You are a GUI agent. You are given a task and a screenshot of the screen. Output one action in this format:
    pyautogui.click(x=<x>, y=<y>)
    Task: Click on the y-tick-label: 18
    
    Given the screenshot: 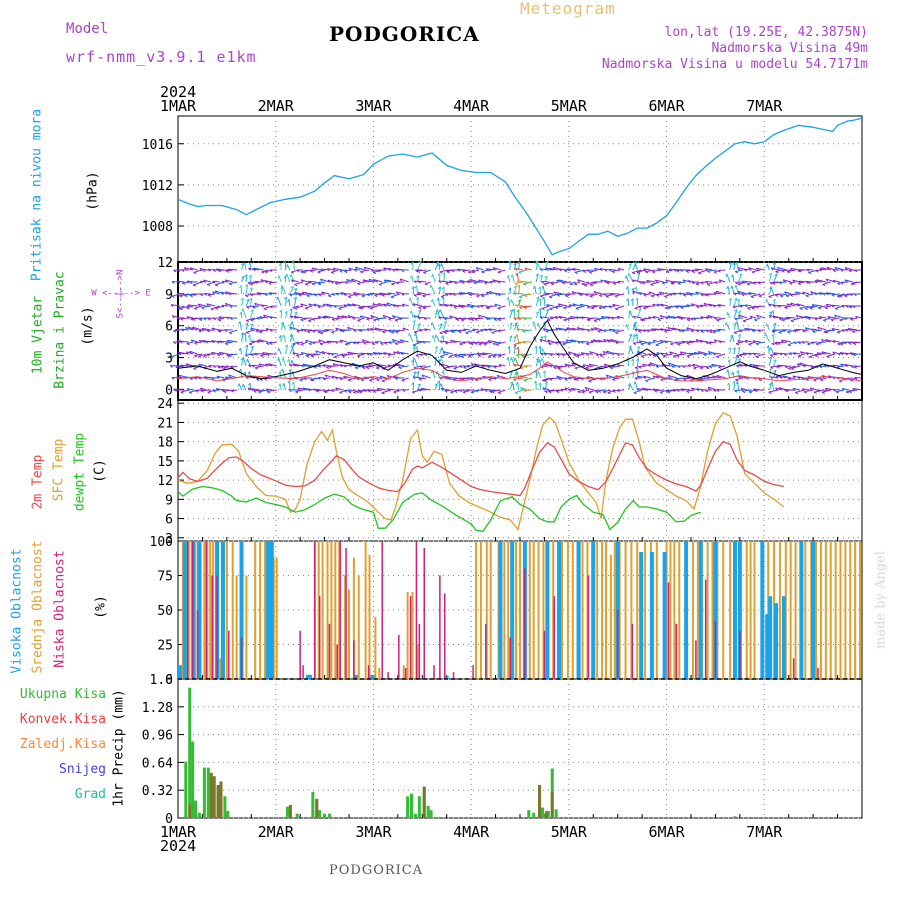 What is the action you would take?
    pyautogui.click(x=165, y=443)
    